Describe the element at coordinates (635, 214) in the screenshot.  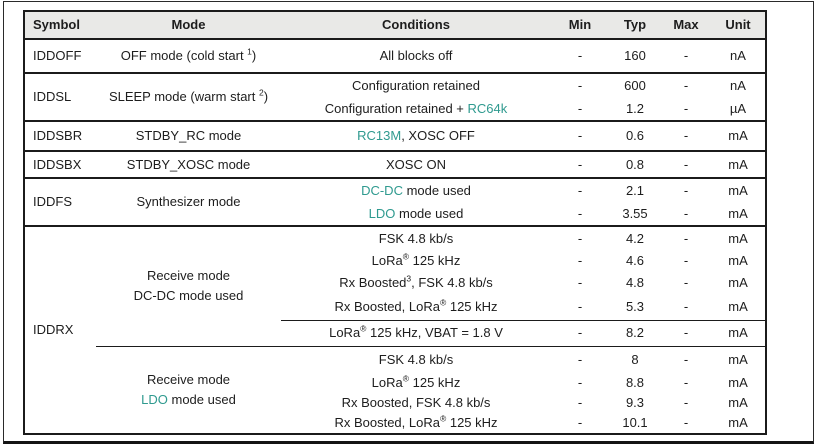
I see `typ-cell: 3.55` at that location.